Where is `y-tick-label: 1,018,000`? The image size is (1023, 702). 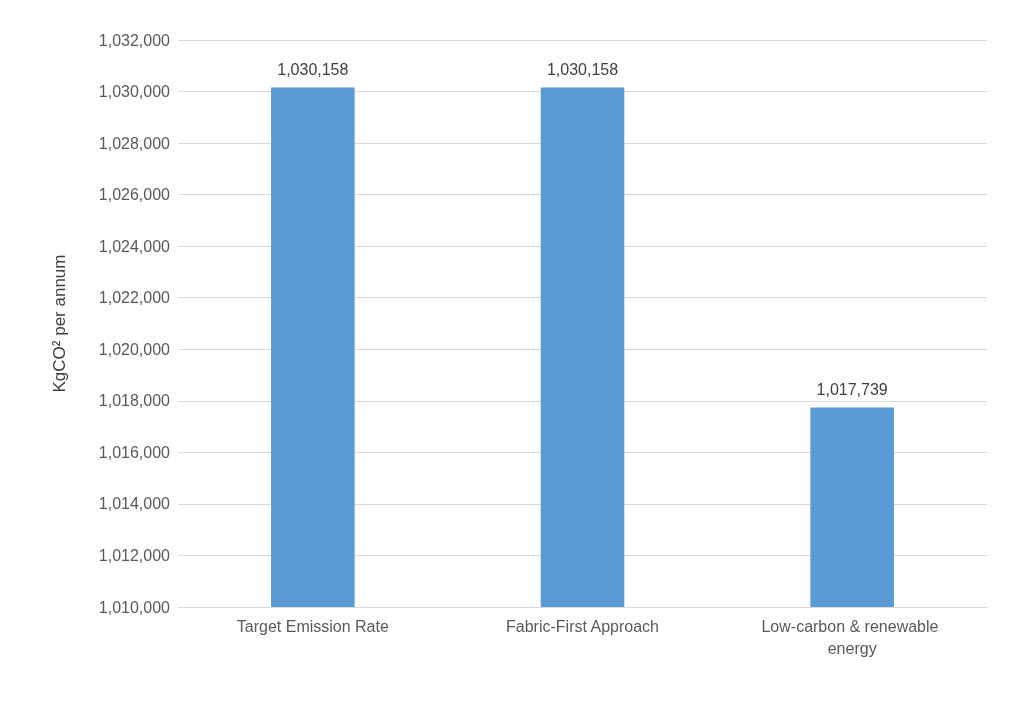 y-tick-label: 1,018,000 is located at coordinates (134, 401).